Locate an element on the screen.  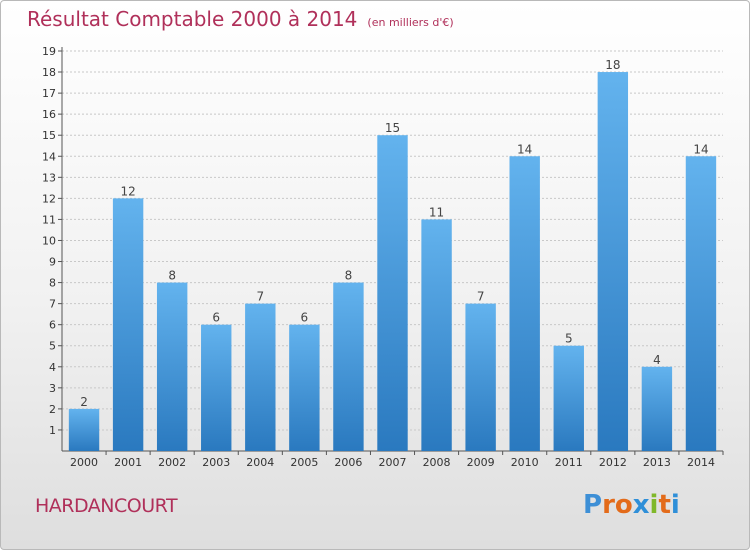
data-label-2006: 8 is located at coordinates (349, 276).